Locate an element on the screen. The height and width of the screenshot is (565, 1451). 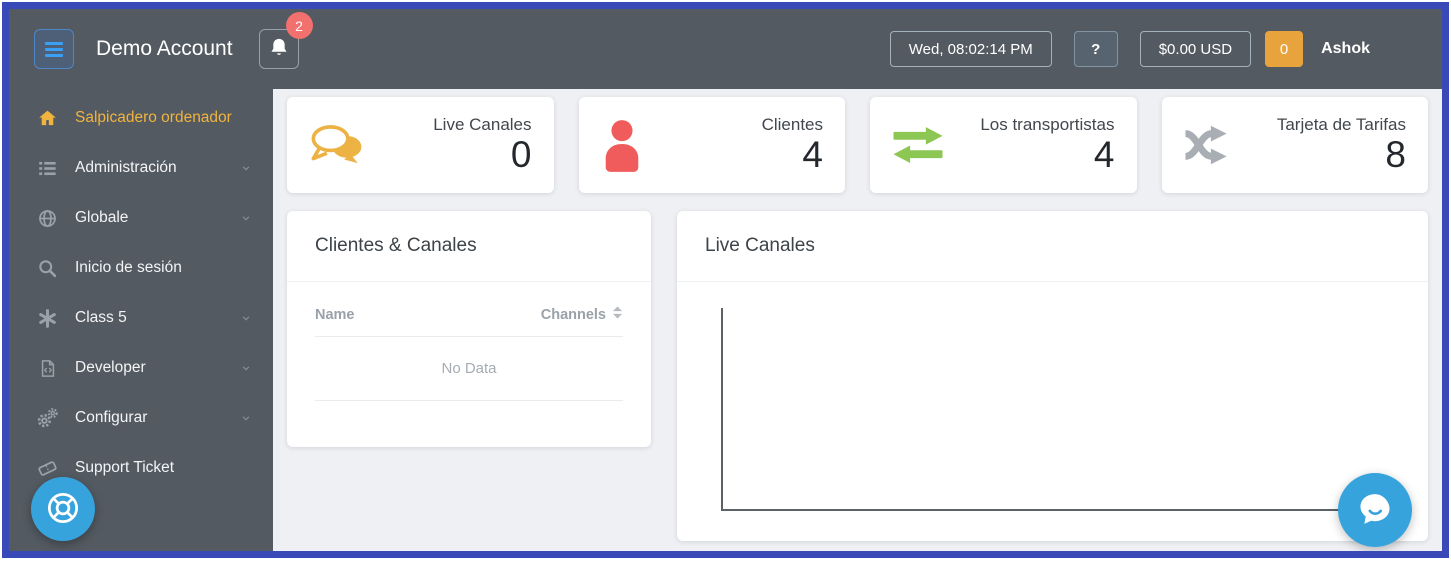
page-title: Demo Account is located at coordinates (164, 48).